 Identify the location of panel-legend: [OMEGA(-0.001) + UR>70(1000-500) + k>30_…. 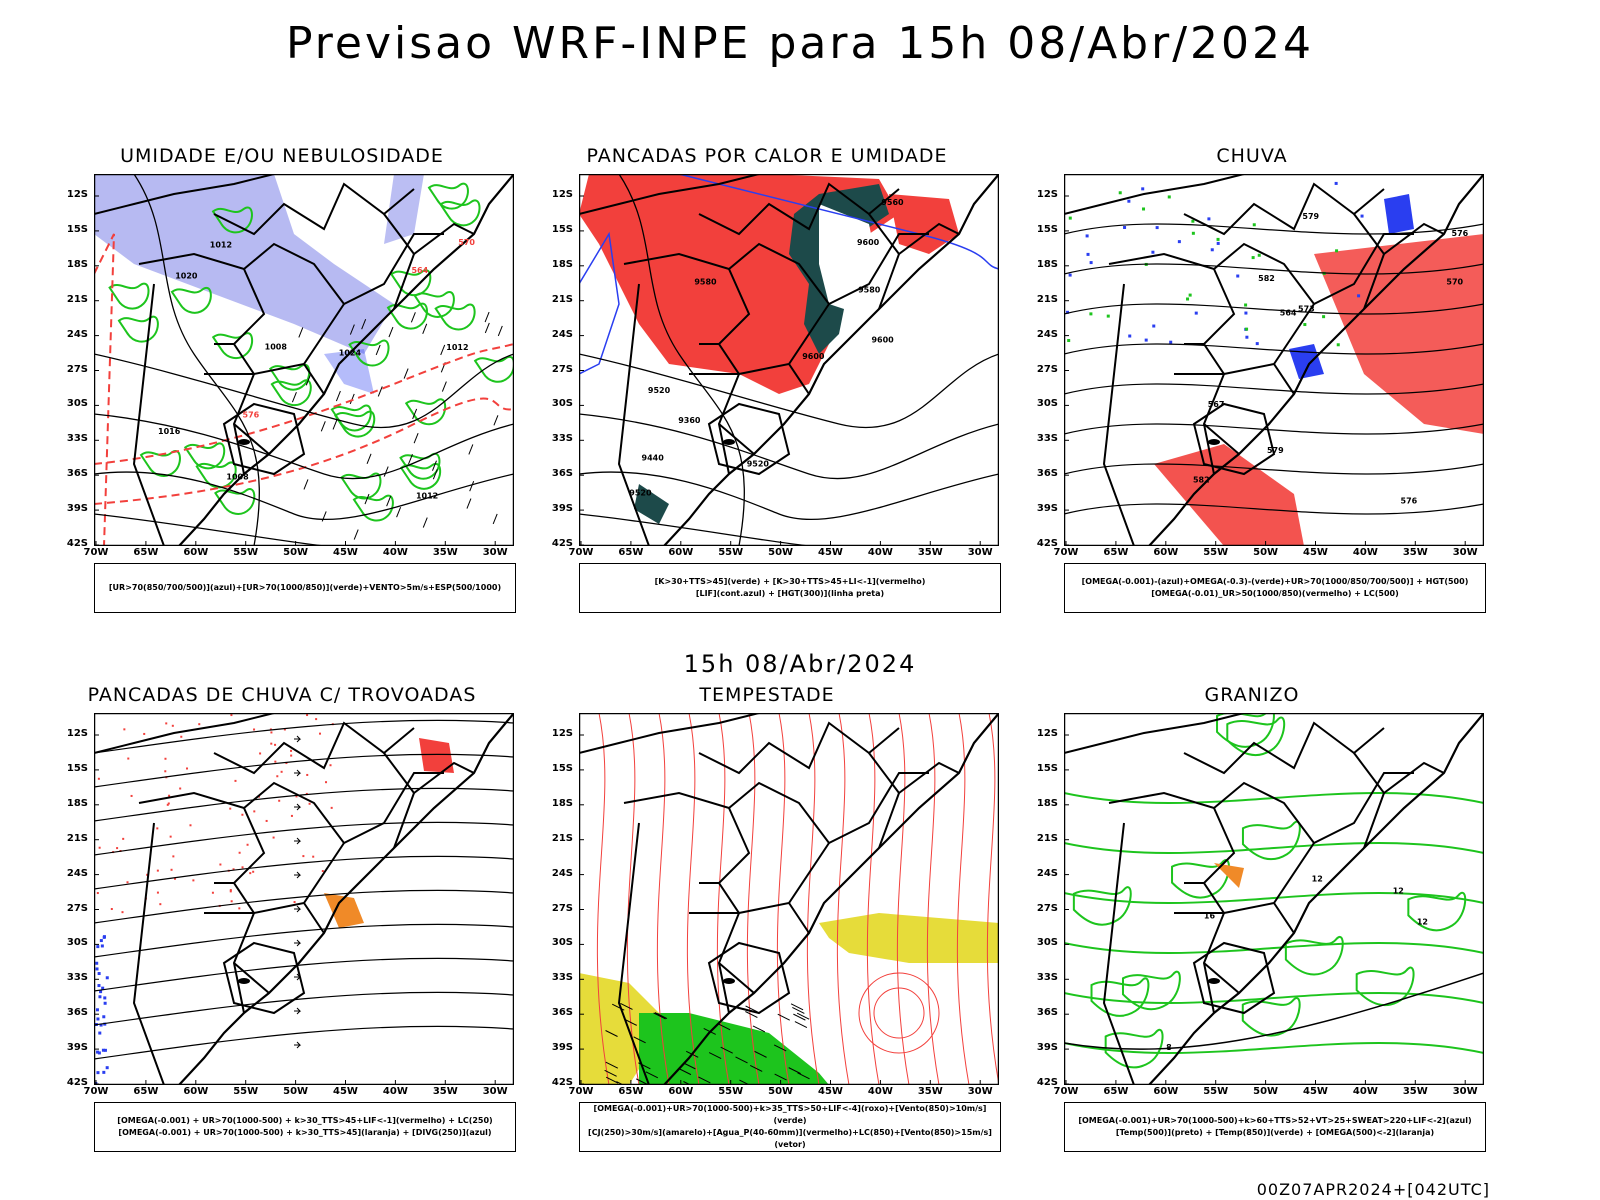
(305, 1127).